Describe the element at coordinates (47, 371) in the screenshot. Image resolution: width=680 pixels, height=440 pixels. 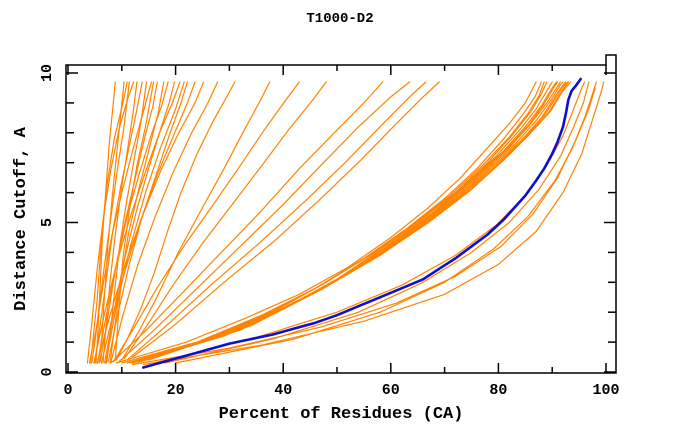
I see `y-tick-label: 0` at that location.